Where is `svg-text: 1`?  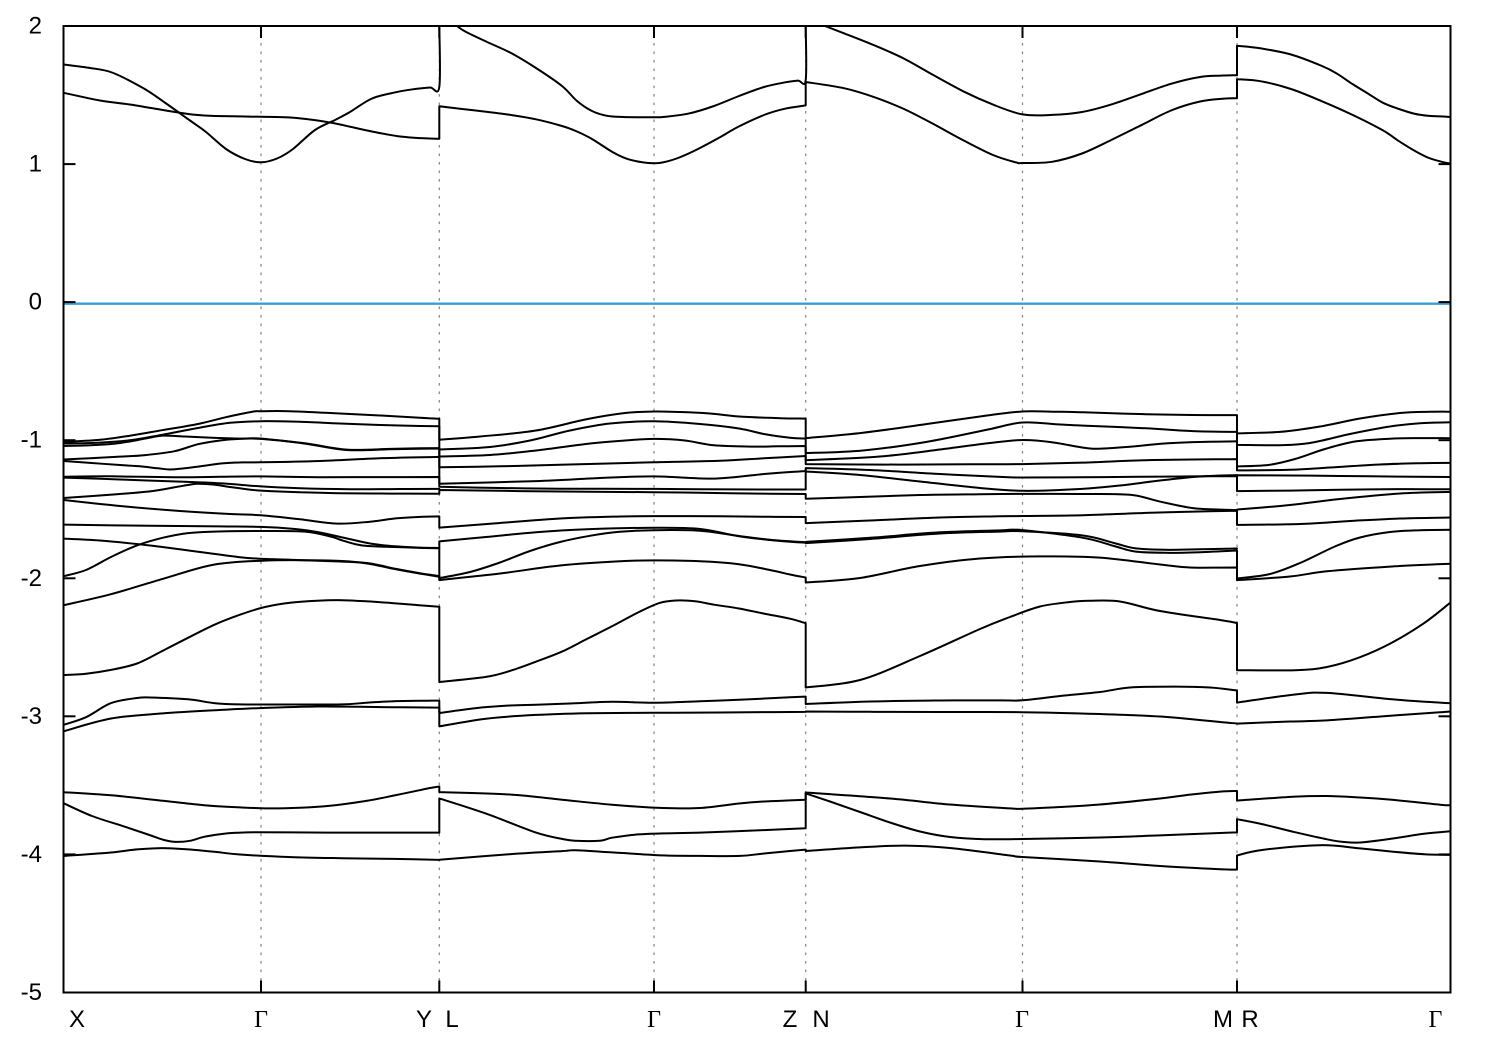 svg-text: 1 is located at coordinates (35, 164).